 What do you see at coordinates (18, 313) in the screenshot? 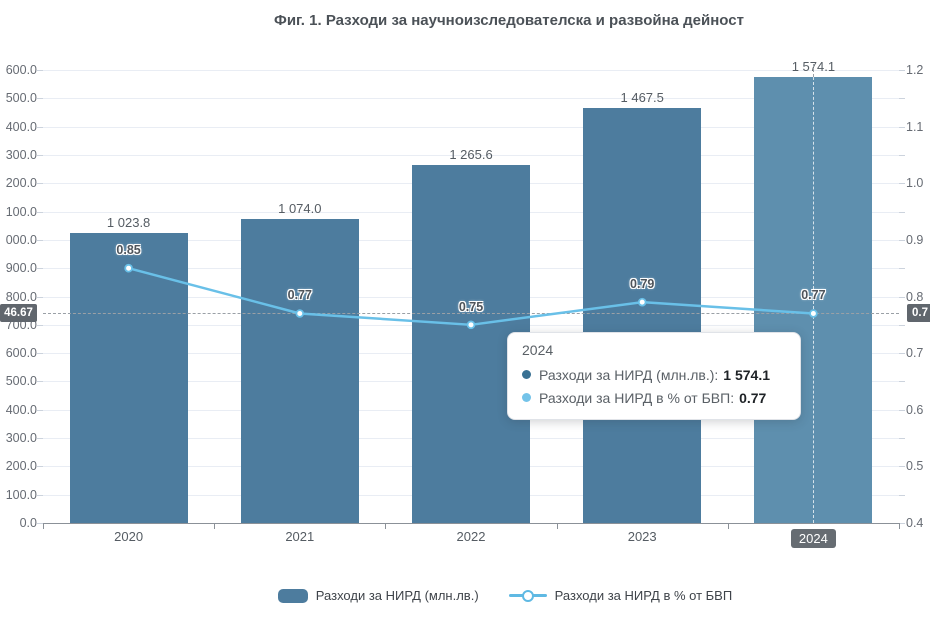
I see `crosshair-left-axis-badge: 46.67` at bounding box center [18, 313].